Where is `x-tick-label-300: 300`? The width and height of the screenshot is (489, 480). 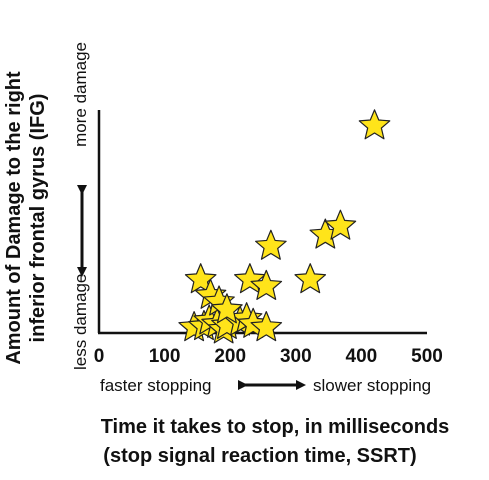 x-tick-label-300: 300 is located at coordinates (296, 356).